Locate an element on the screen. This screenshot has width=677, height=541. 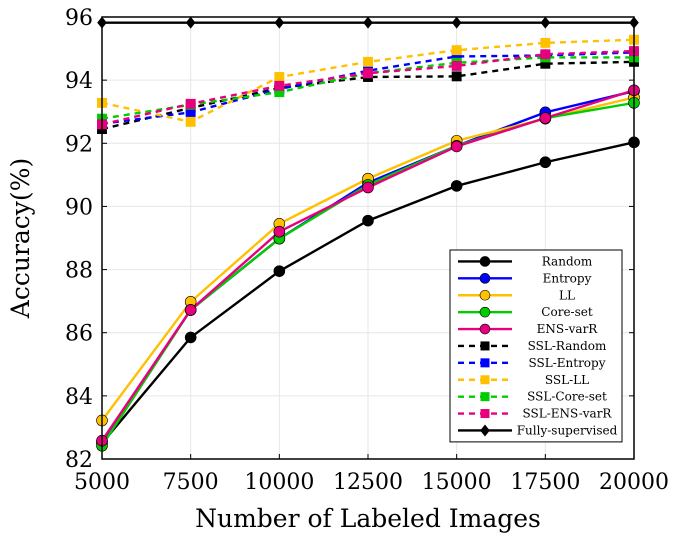
legend-label: SSL-ENS-varR is located at coordinates (568, 414).